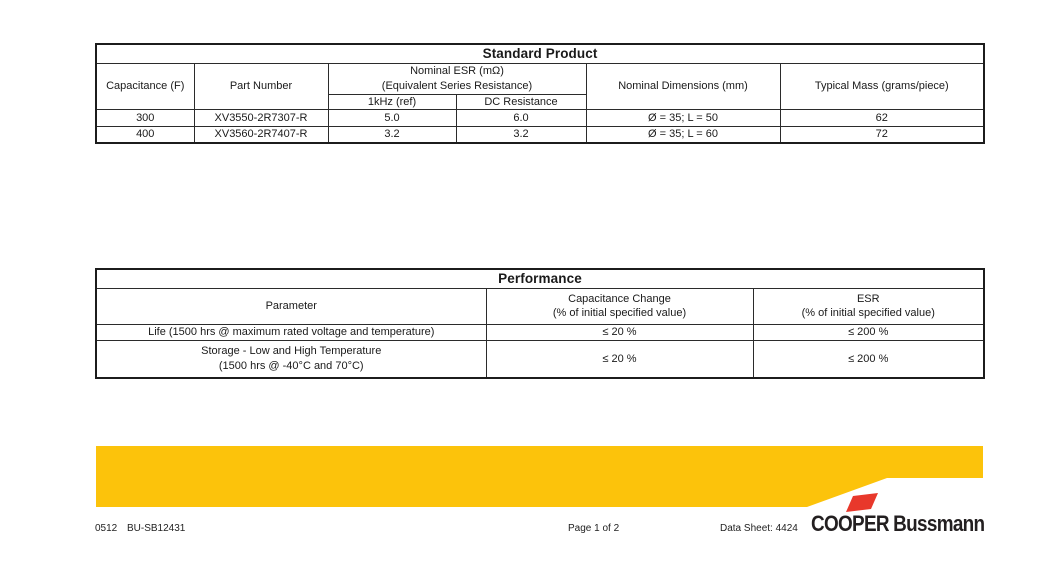  What do you see at coordinates (862, 502) in the screenshot?
I see `logo-mark-icon` at bounding box center [862, 502].